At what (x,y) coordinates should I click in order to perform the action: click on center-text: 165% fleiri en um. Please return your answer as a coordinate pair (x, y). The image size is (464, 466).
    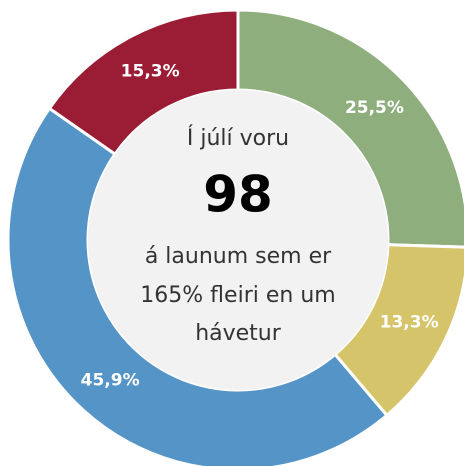
    Looking at the image, I should click on (237, 295).